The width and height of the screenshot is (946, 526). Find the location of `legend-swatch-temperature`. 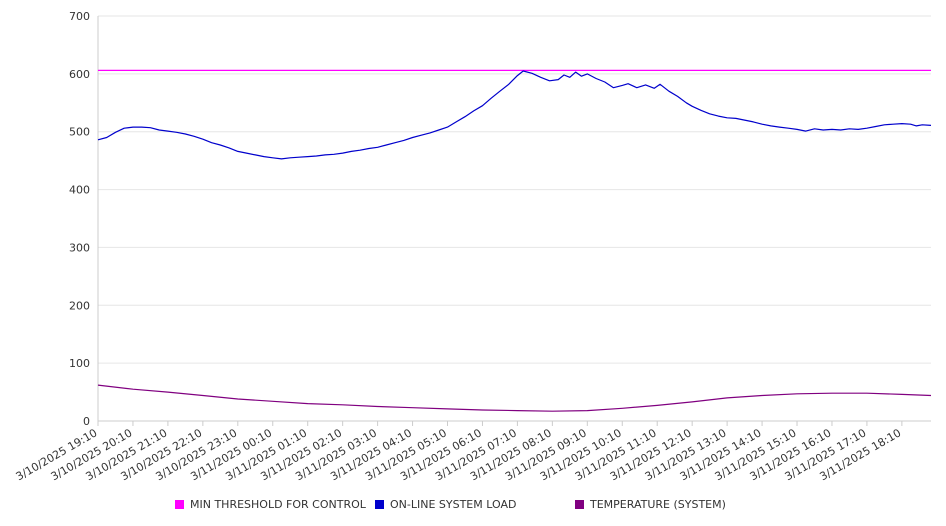

legend-swatch-temperature is located at coordinates (579, 504).